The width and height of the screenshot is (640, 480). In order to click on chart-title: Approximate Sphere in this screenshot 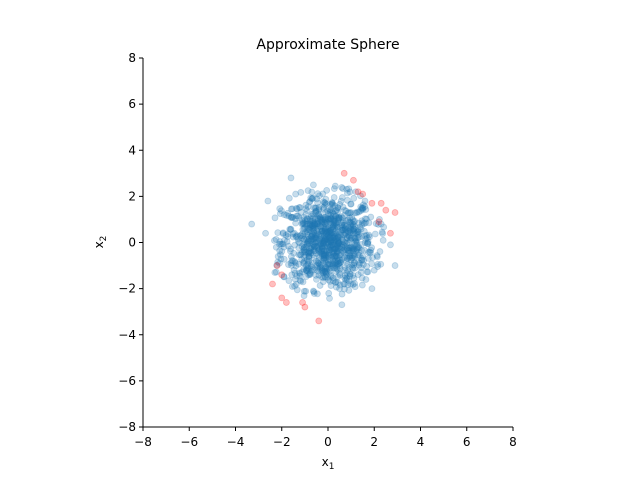, I will do `click(327, 45)`.